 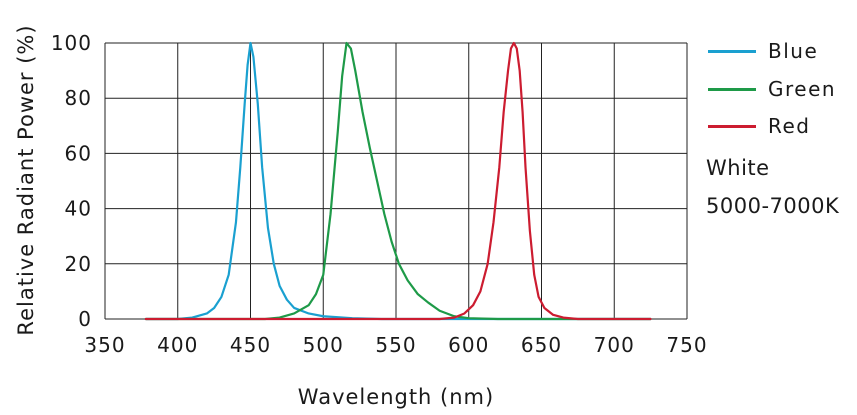 What do you see at coordinates (614, 345) in the screenshot?
I see `x-tick-label: 700` at bounding box center [614, 345].